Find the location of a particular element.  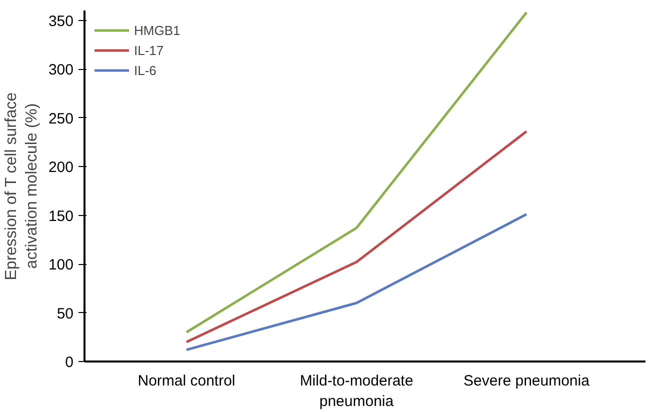

y-tick-label: 150 is located at coordinates (61, 216).